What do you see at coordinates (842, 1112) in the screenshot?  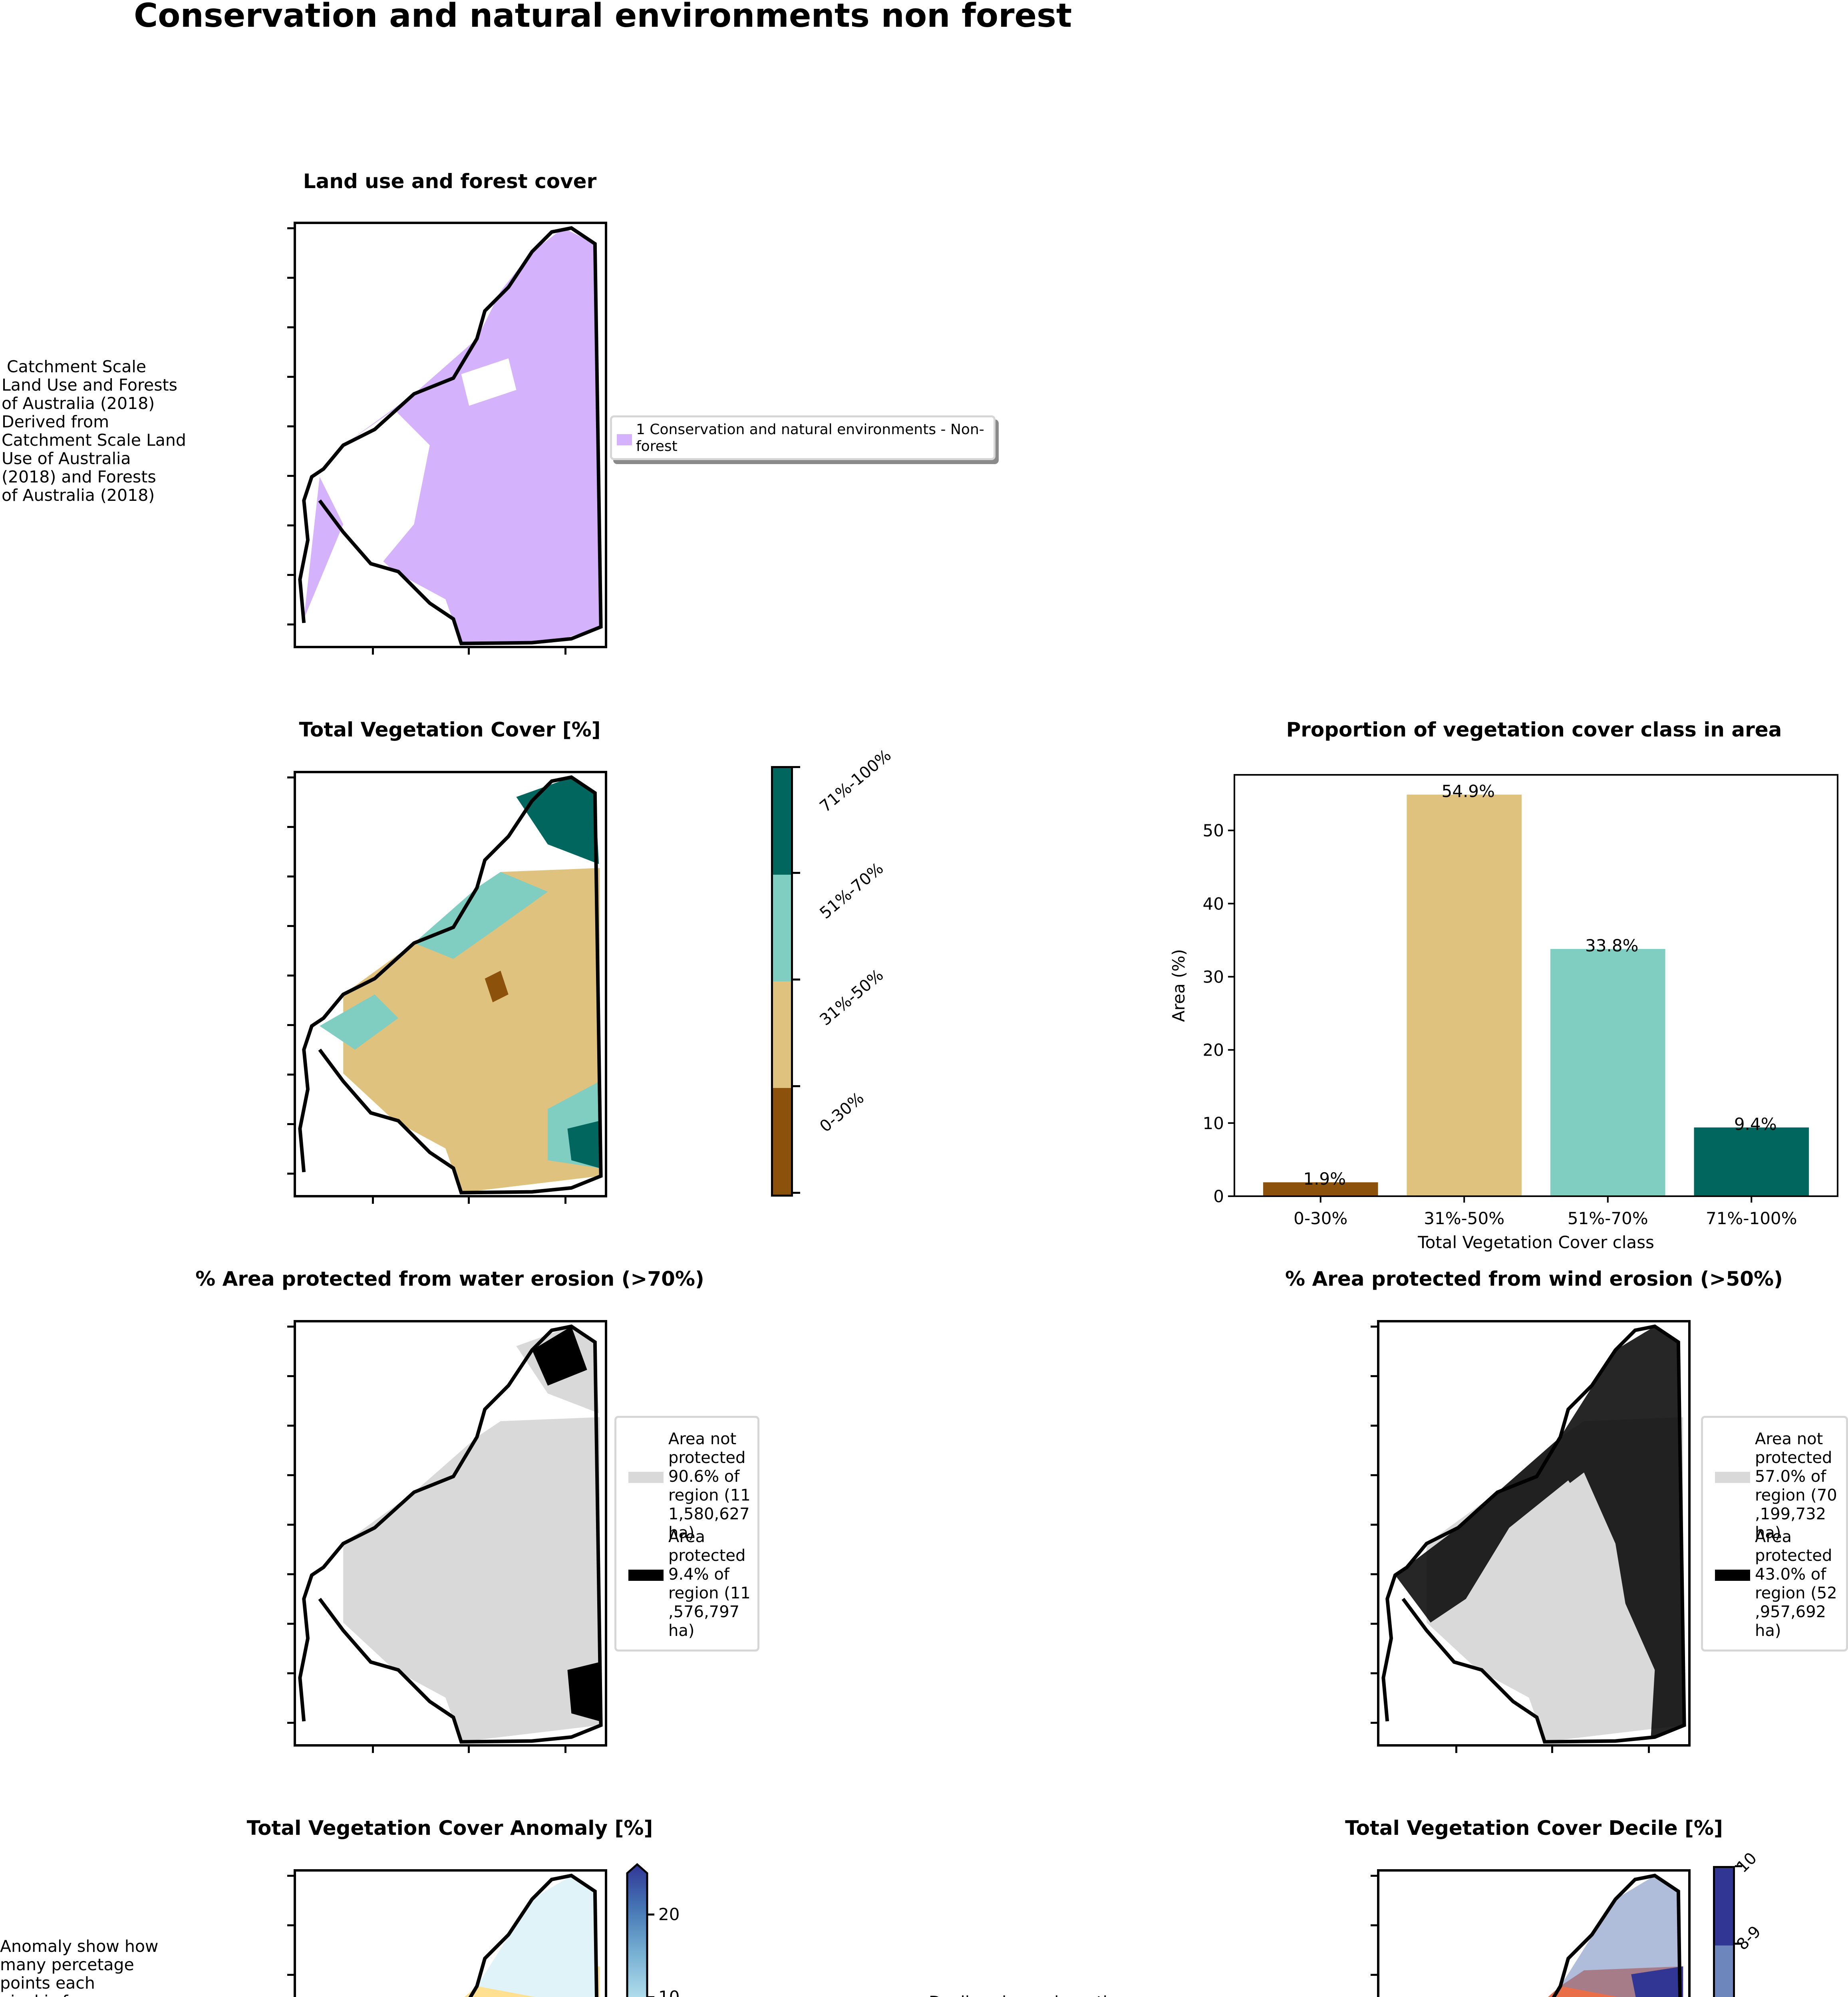 I see `tvc-colorbar-label: 0-30%` at bounding box center [842, 1112].